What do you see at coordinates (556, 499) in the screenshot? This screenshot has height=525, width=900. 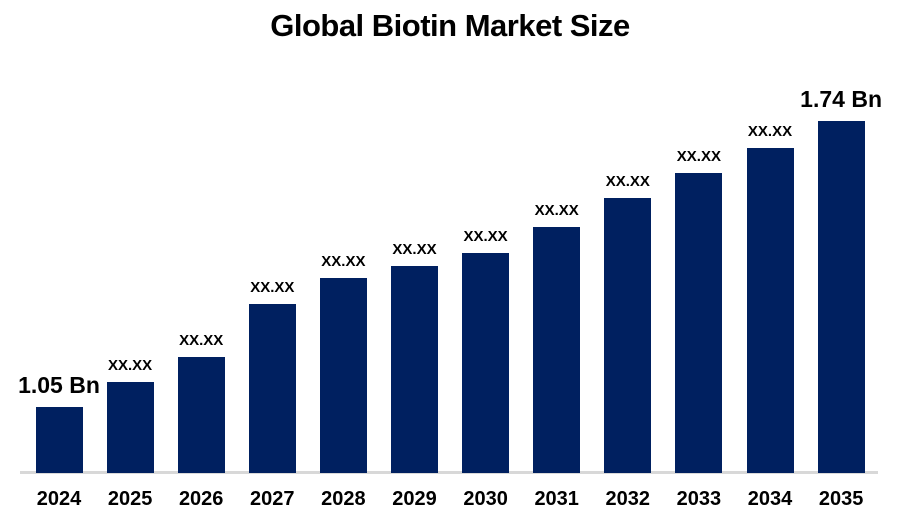 I see `x-axis-tick-label: 2031` at bounding box center [556, 499].